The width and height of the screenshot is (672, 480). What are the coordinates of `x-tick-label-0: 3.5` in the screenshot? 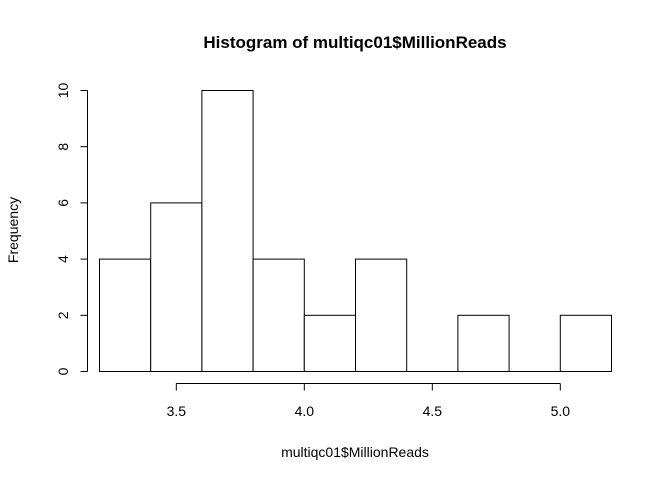 It's located at (177, 411).